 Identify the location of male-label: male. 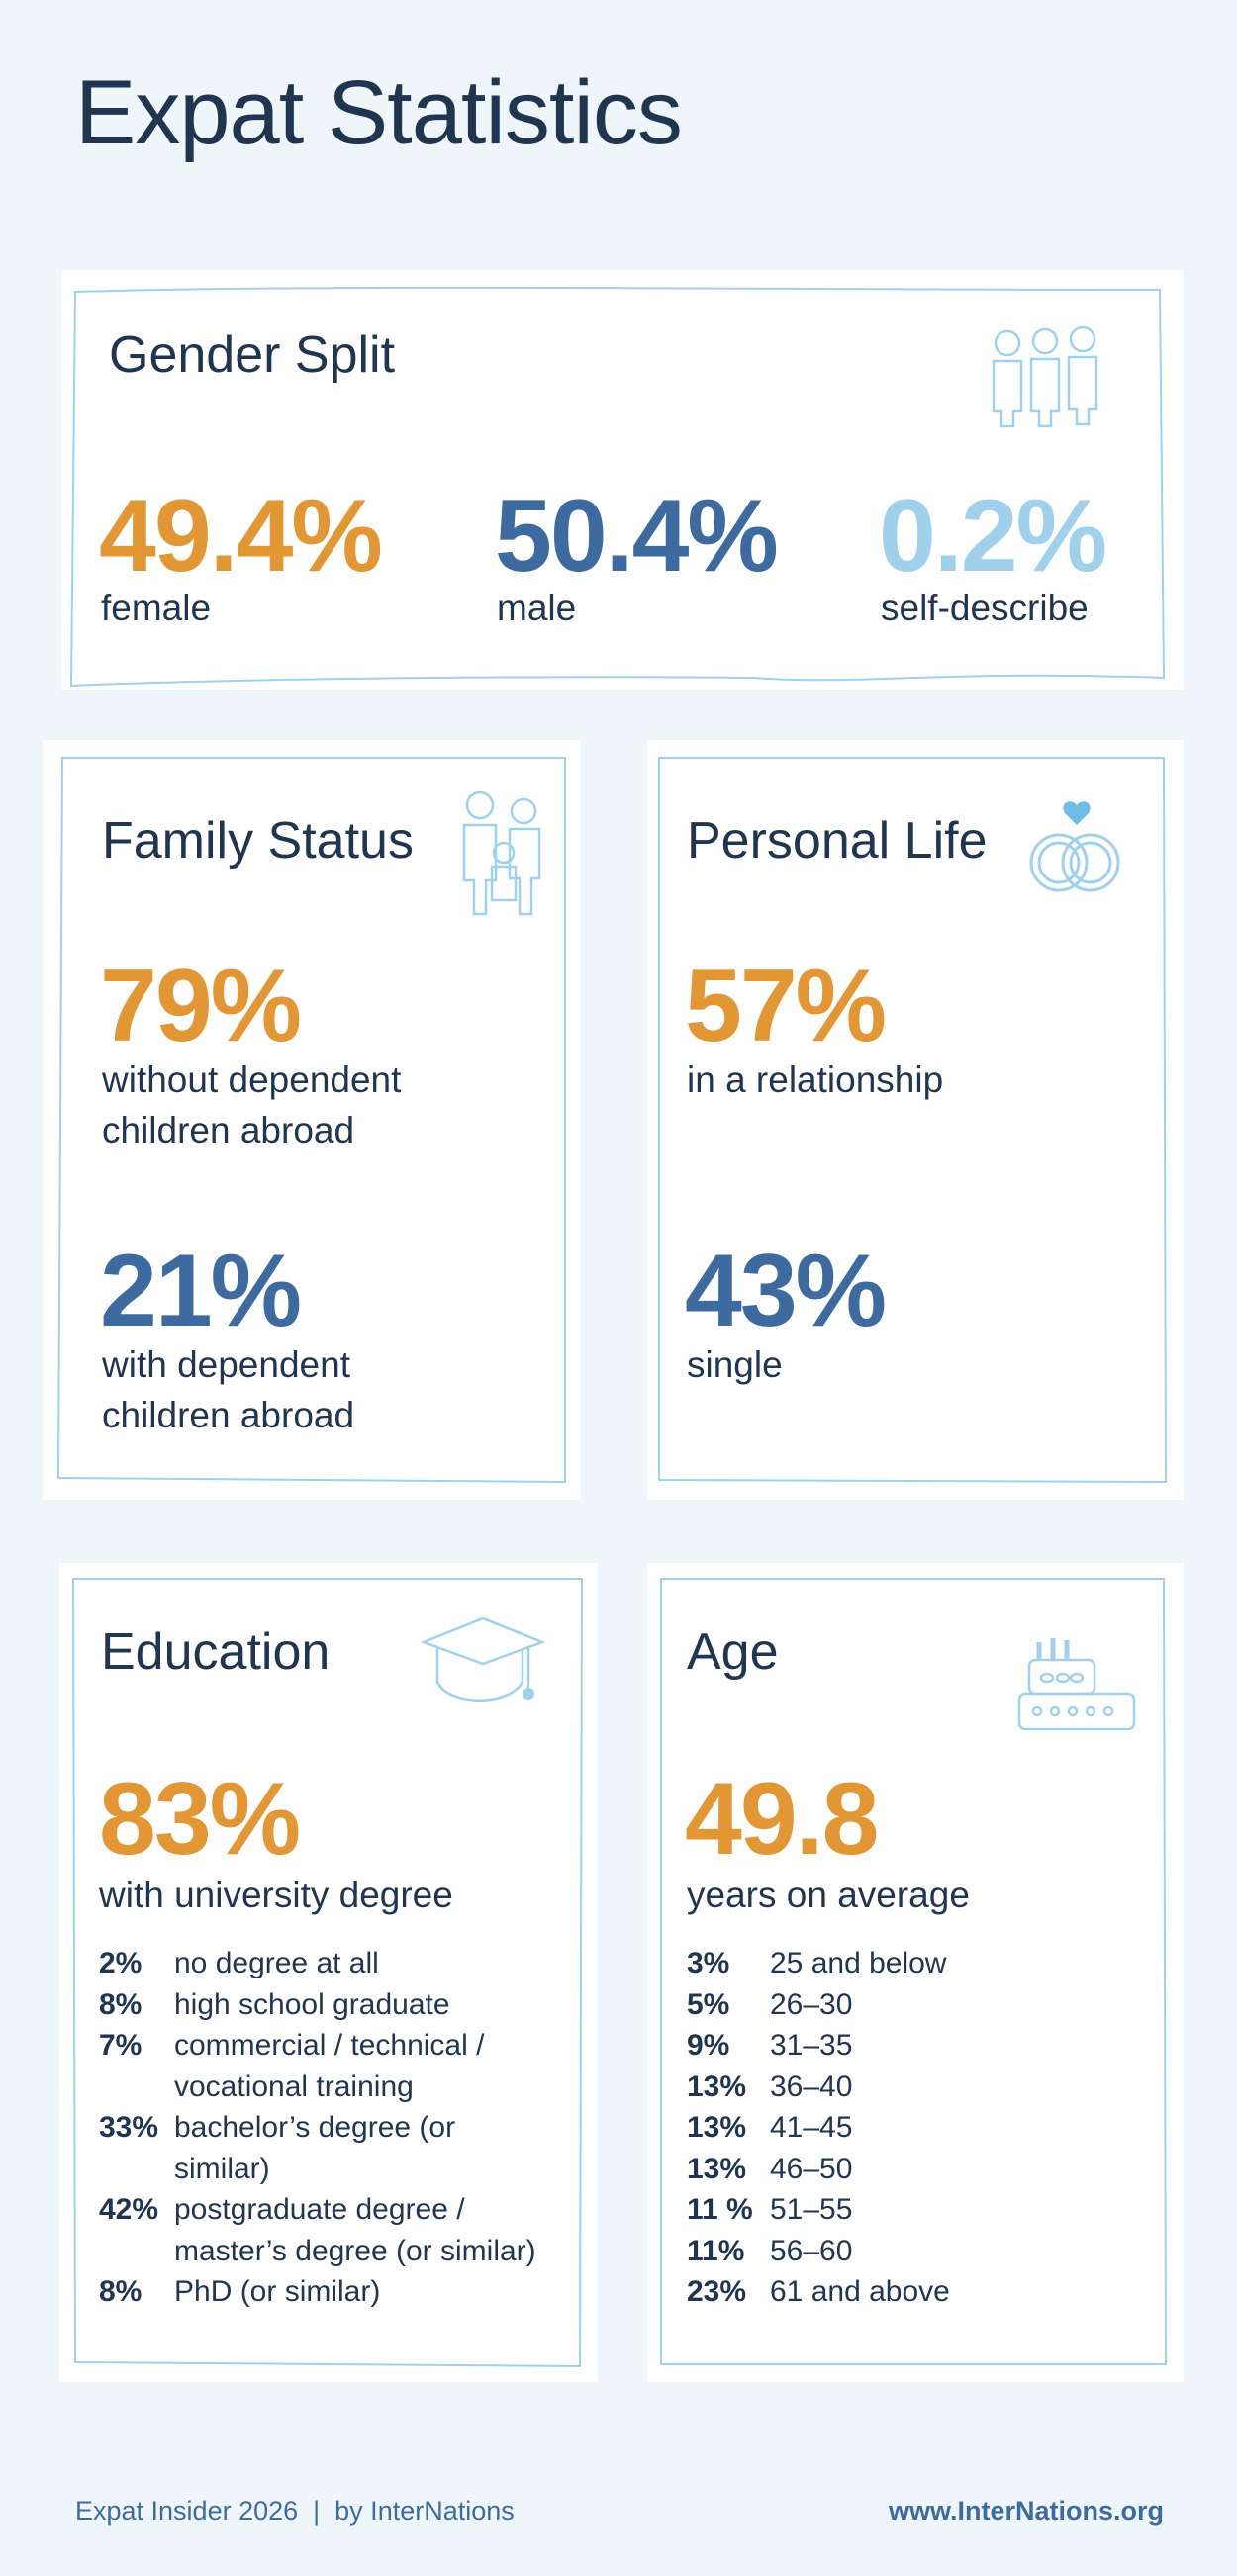
(537, 608).